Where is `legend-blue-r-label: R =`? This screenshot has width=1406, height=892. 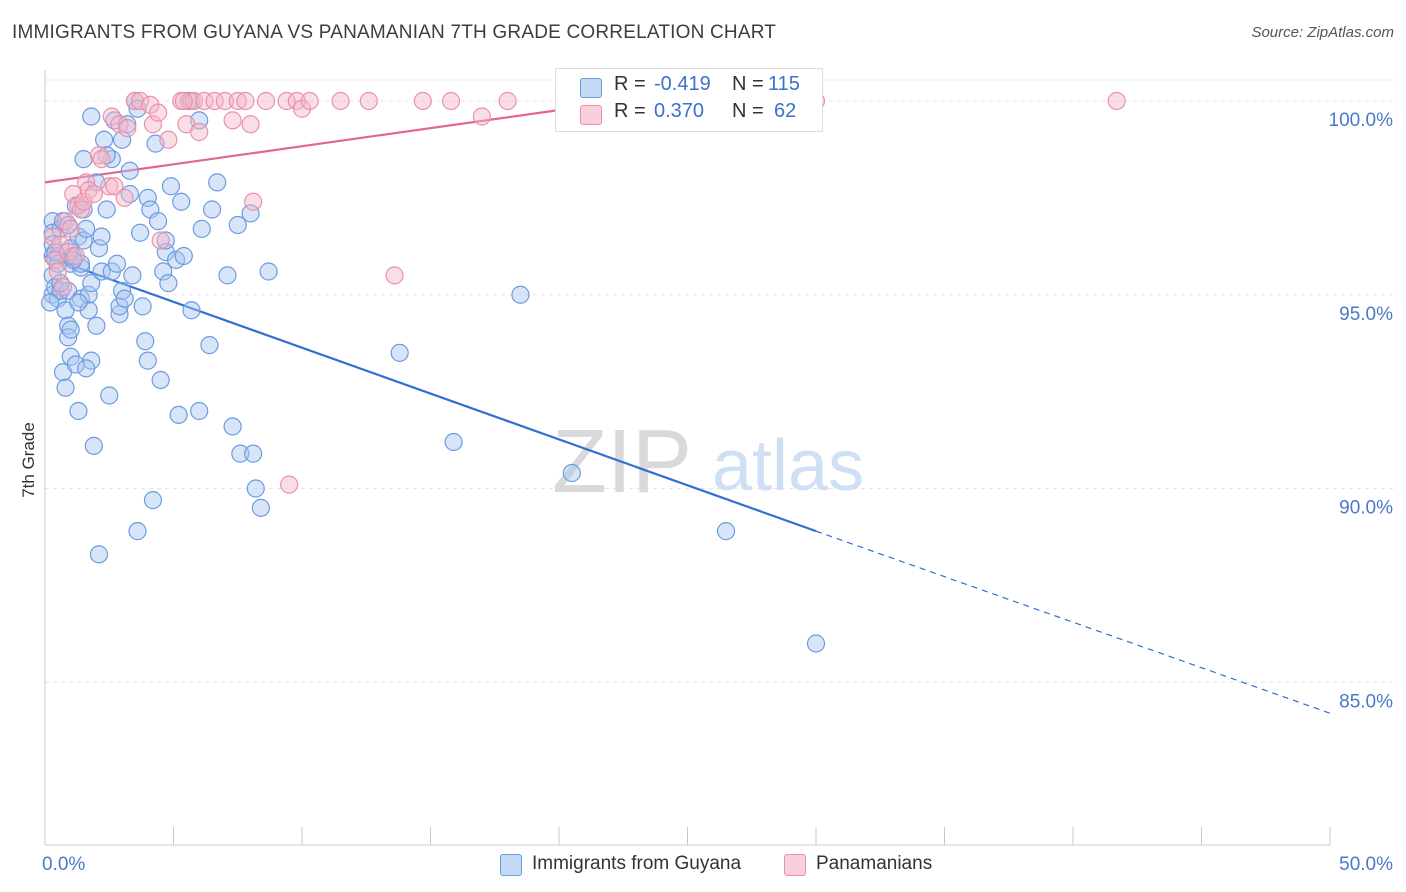 legend-blue-r-label: R = is located at coordinates (630, 84).